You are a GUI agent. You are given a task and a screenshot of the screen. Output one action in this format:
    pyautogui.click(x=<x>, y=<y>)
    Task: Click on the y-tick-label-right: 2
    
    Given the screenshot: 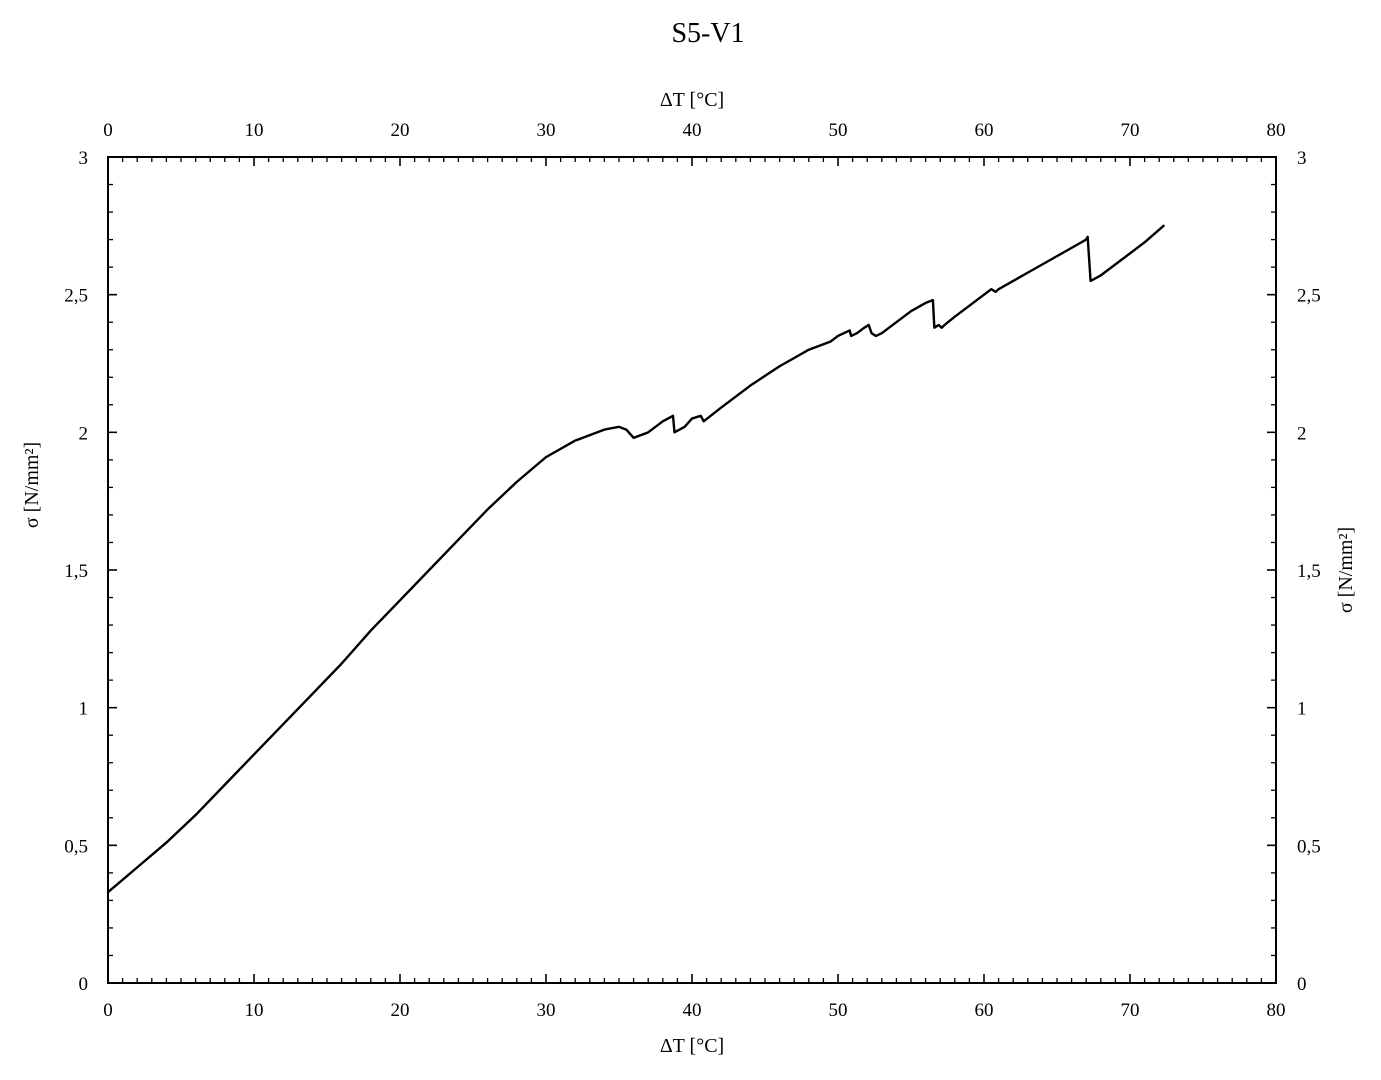 What is the action you would take?
    pyautogui.click(x=1302, y=433)
    